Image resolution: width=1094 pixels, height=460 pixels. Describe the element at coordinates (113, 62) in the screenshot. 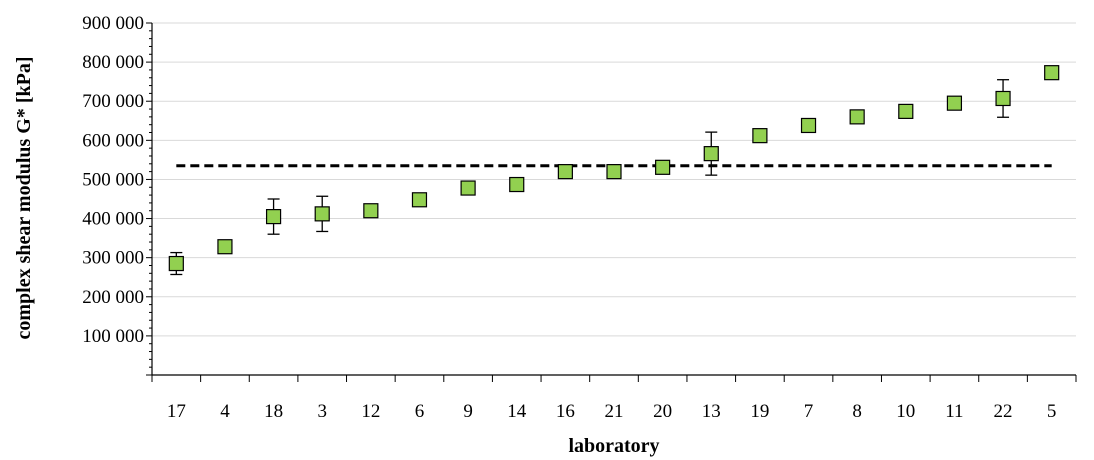

I see `y-tick-label: 800 000` at that location.